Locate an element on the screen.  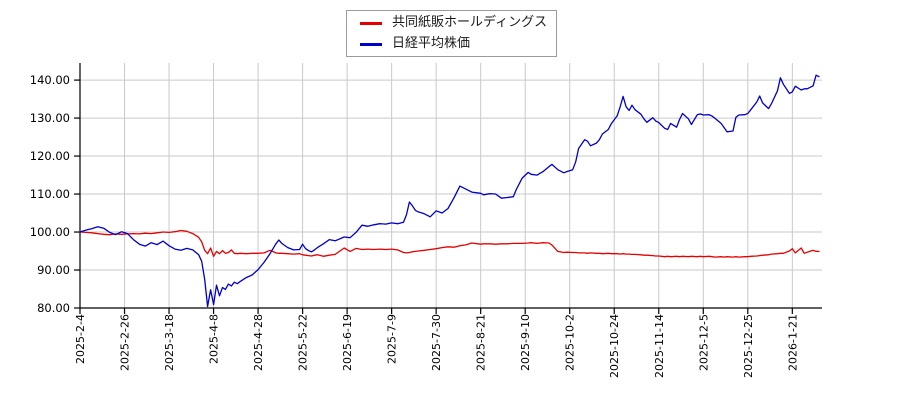
legend-item-kyodo-shihan: 共同紙販ホールディングス is located at coordinates (458, 23).